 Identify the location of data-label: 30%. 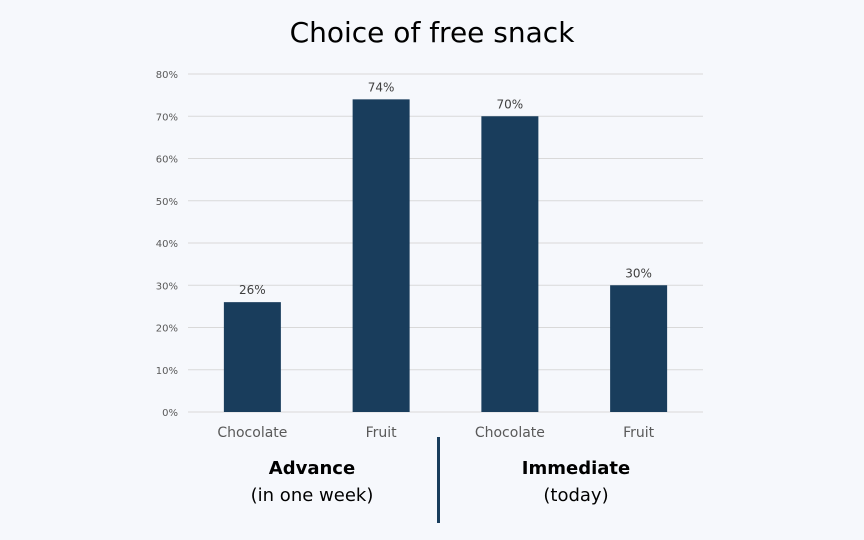
(638, 273).